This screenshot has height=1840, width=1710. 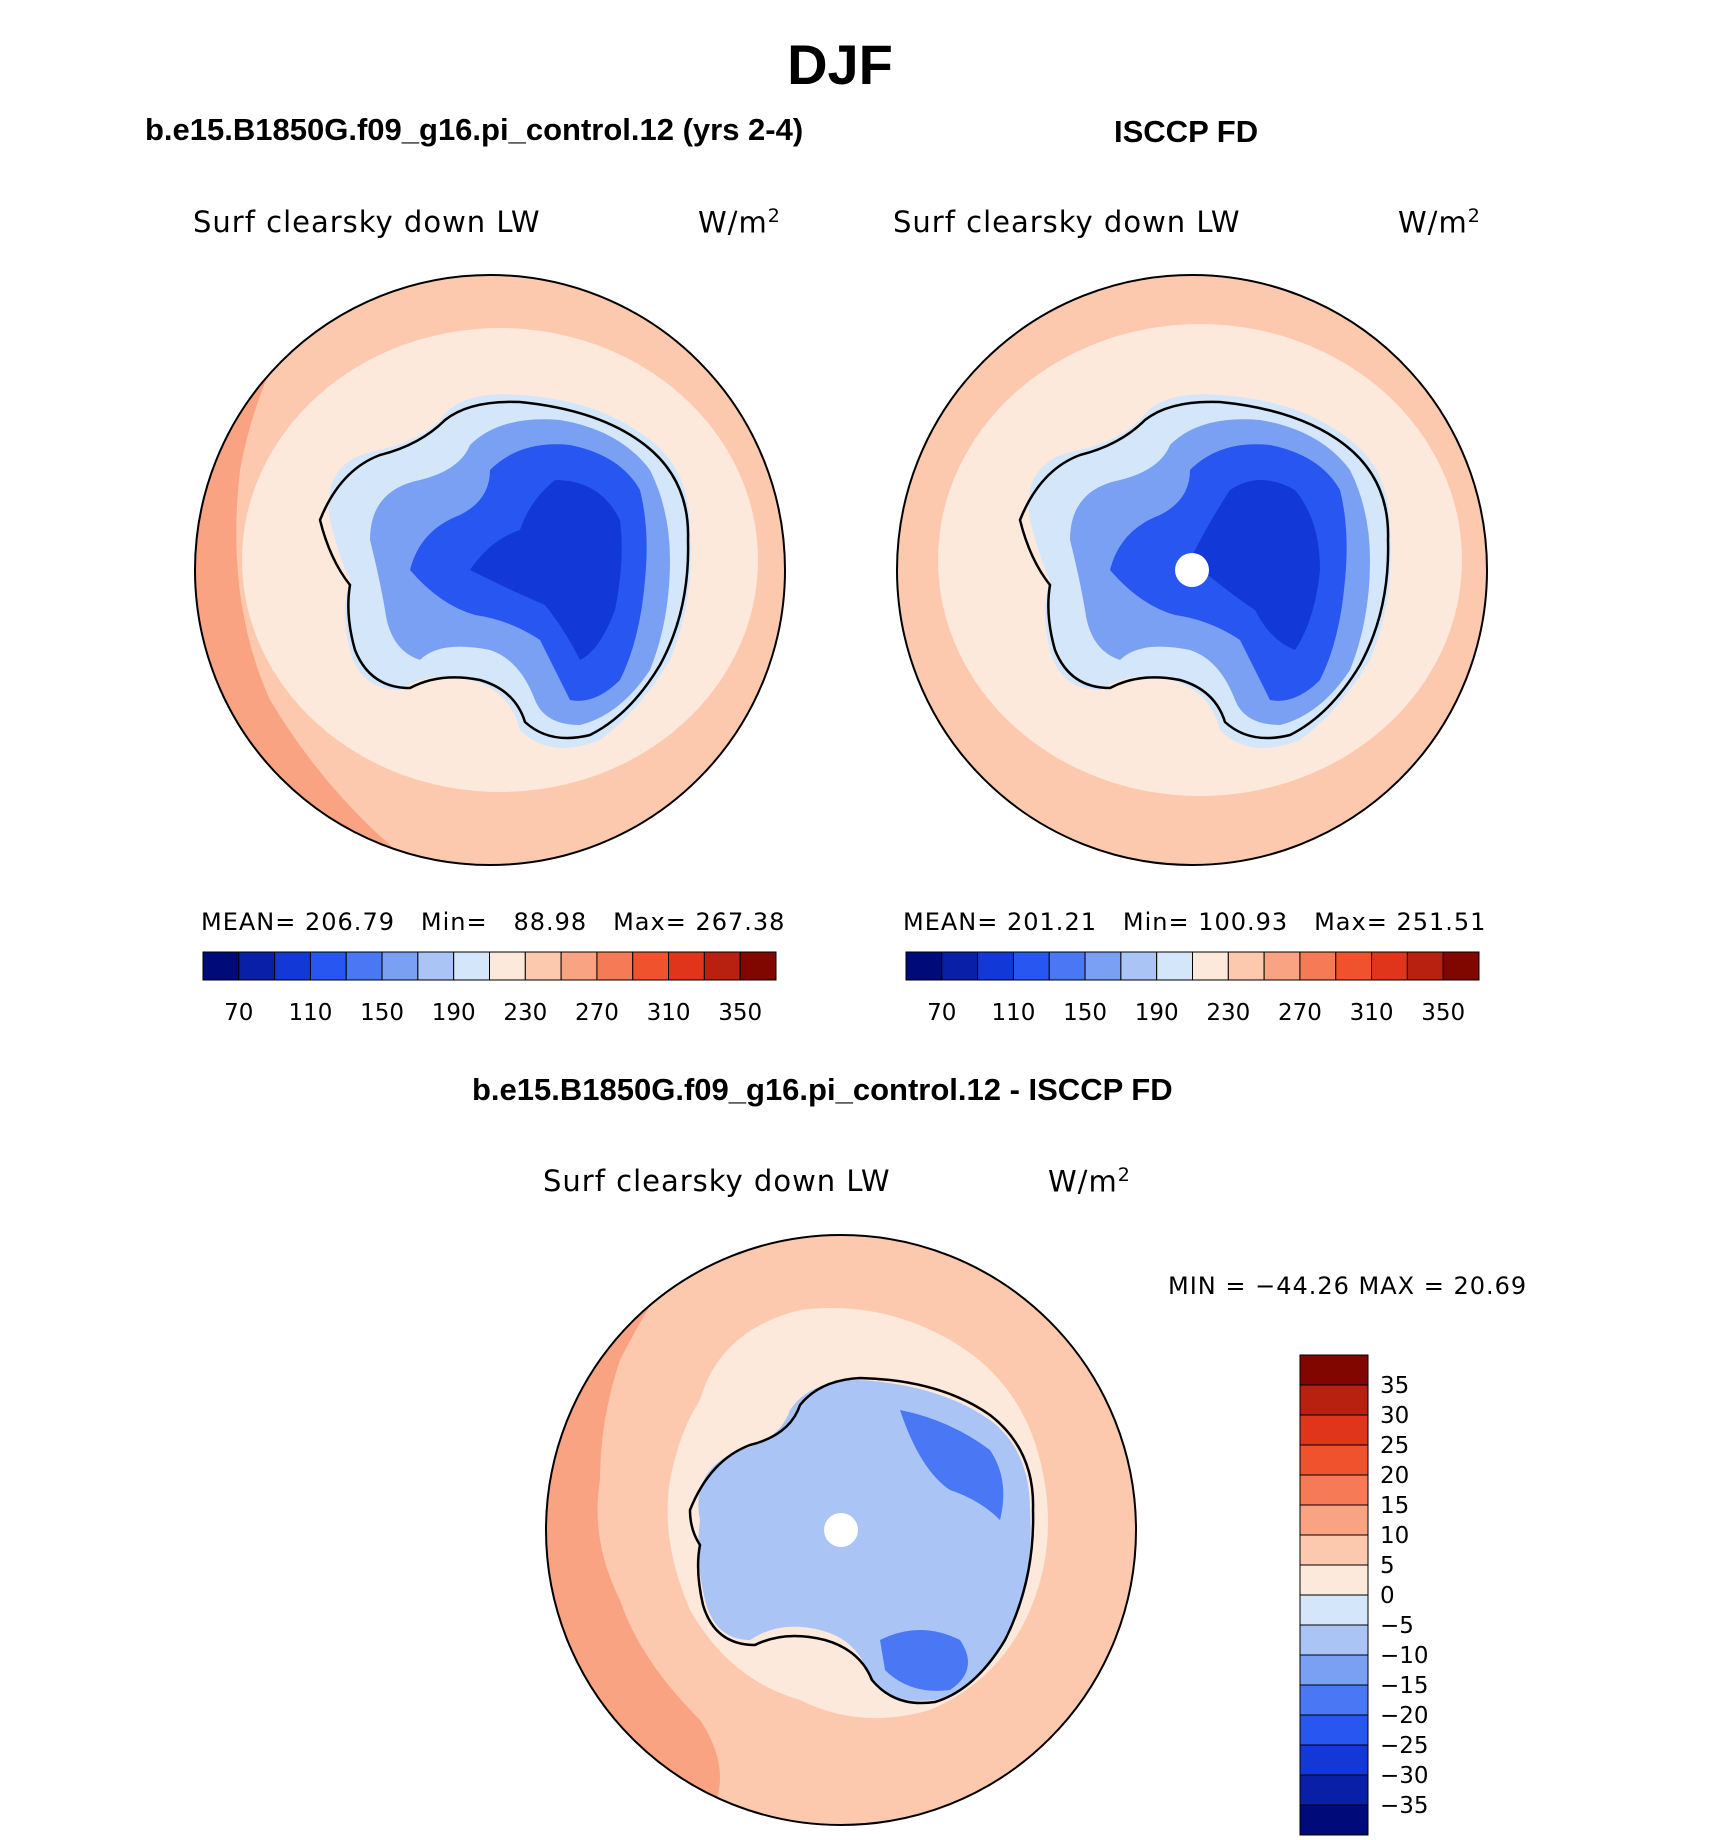 I want to click on left-map, so click(x=490, y=570).